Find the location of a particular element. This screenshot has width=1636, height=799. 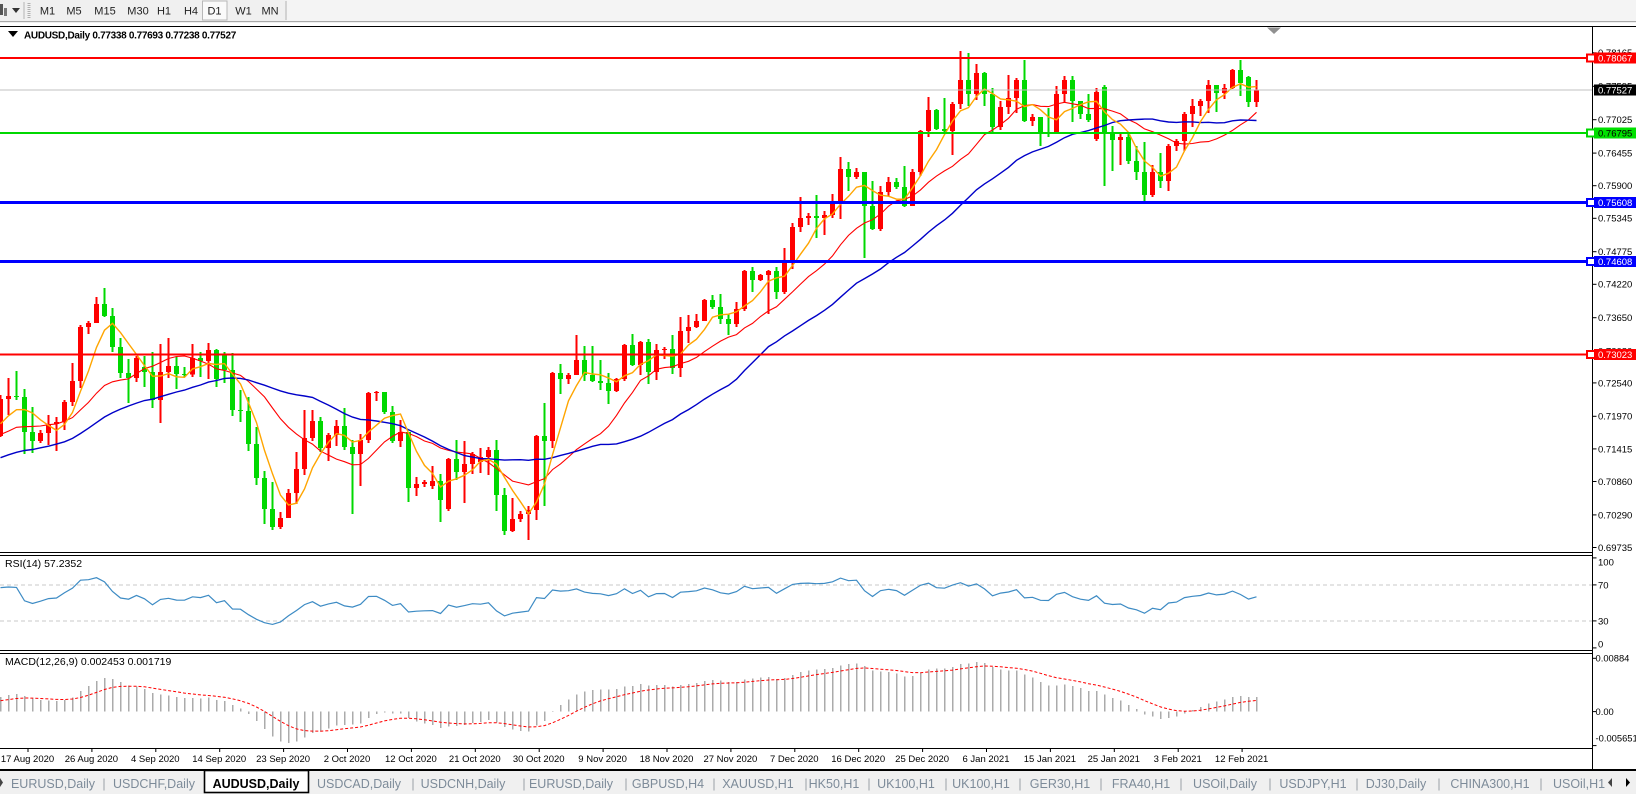

svg-text: 0 is located at coordinates (1600, 645).